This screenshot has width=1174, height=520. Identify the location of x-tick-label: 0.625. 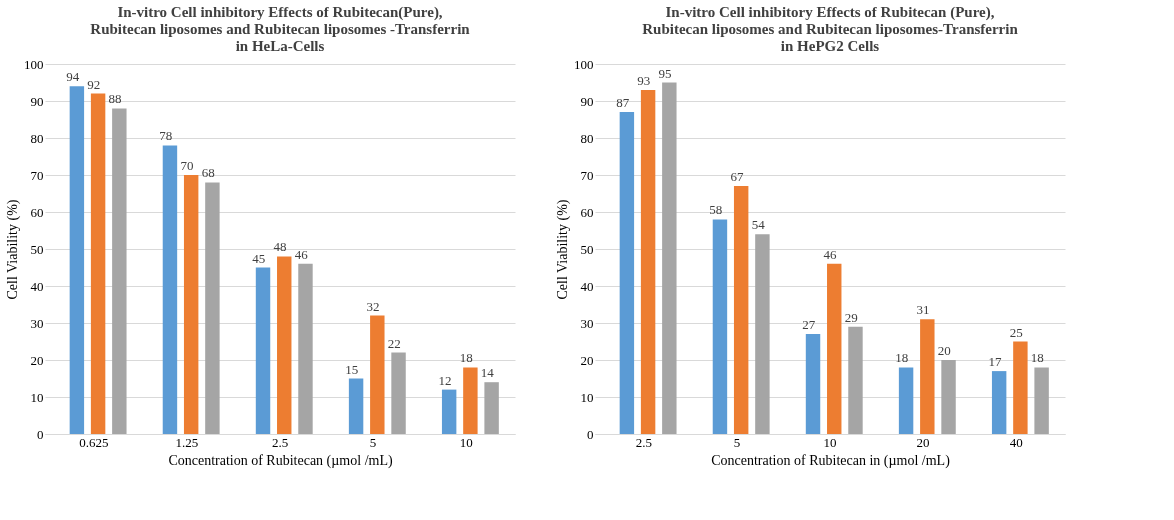
(94, 442).